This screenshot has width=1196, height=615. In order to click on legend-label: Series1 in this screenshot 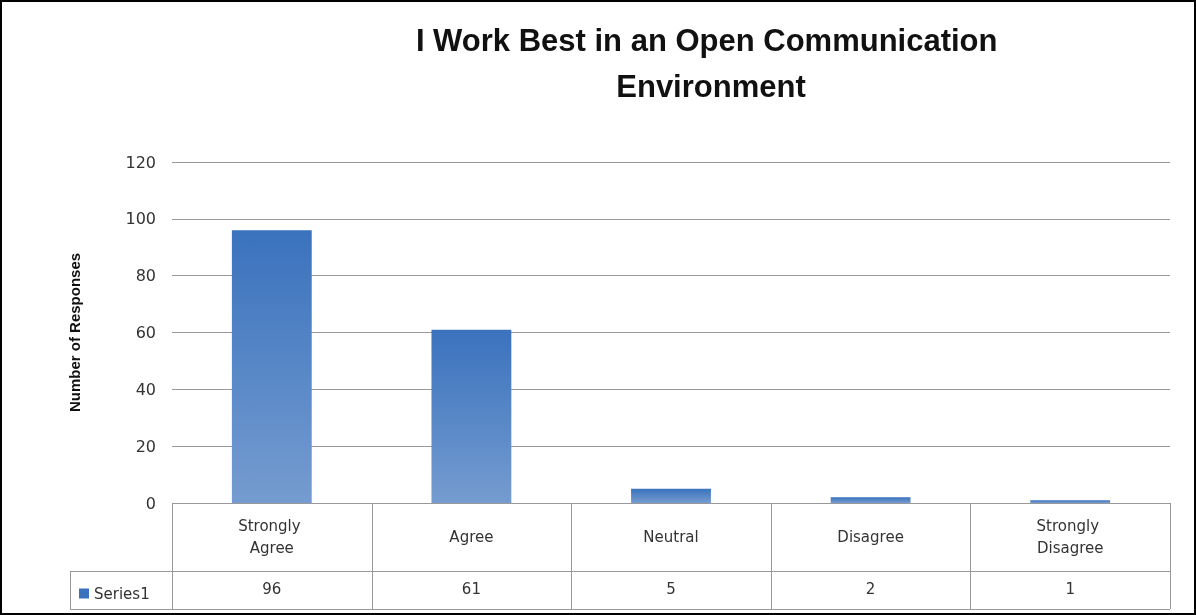, I will do `click(122, 593)`.